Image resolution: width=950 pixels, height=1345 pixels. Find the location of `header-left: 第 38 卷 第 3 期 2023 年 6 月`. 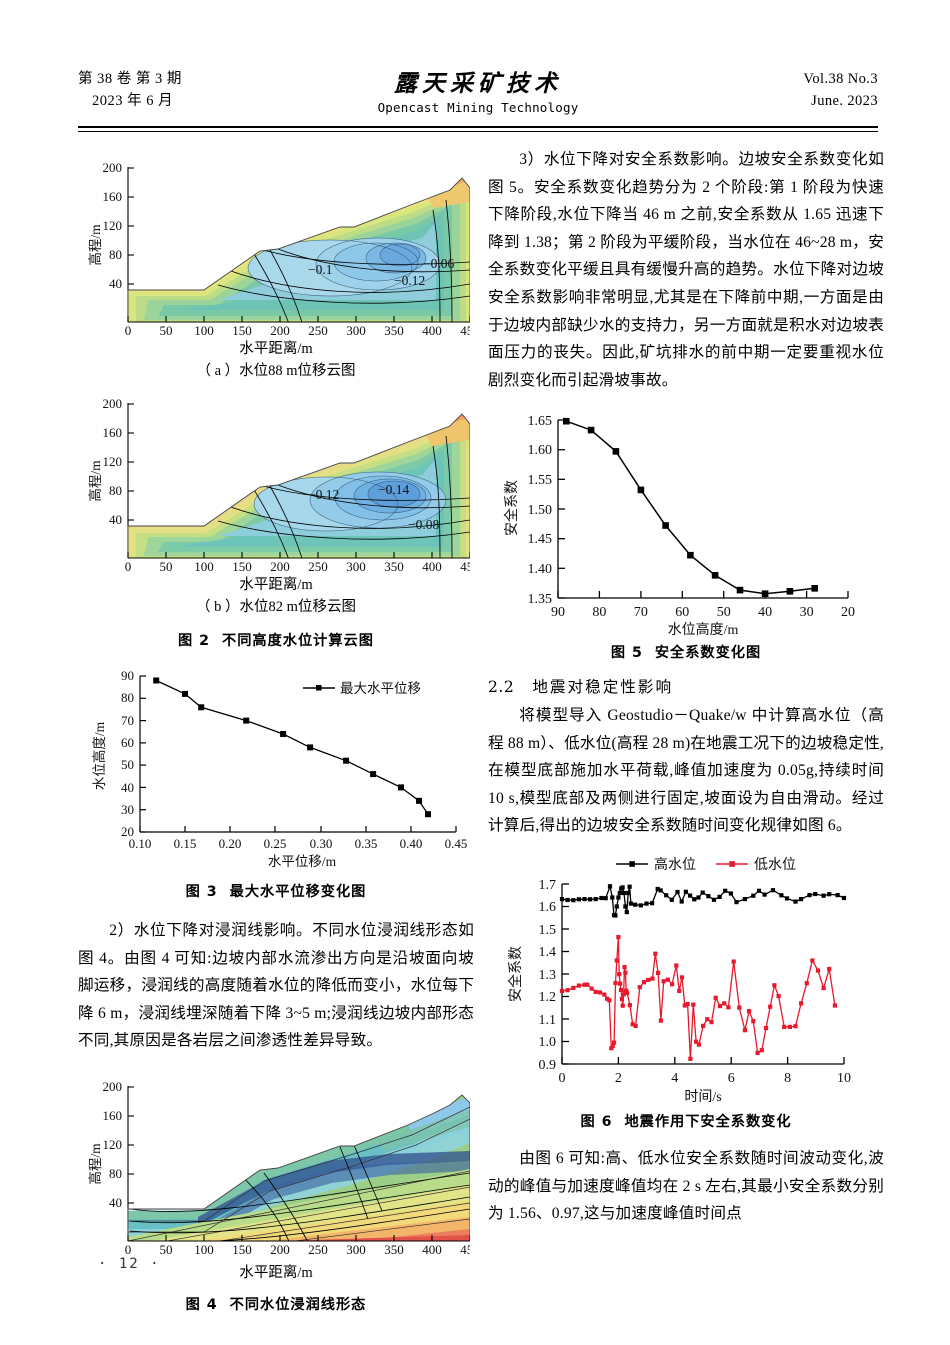

header-left: 第 38 卷 第 3 期 2023 年 6 月 is located at coordinates (130, 90).